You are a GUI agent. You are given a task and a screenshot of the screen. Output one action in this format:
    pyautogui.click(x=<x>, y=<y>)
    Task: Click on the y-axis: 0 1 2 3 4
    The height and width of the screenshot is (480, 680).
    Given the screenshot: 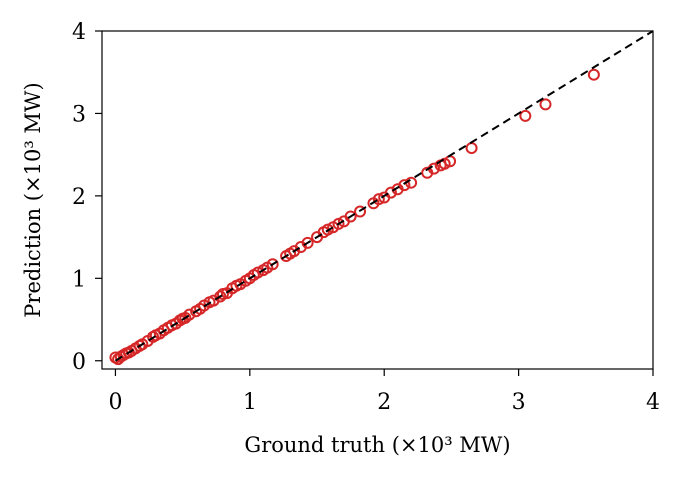 What is the action you would take?
    pyautogui.click(x=87, y=197)
    